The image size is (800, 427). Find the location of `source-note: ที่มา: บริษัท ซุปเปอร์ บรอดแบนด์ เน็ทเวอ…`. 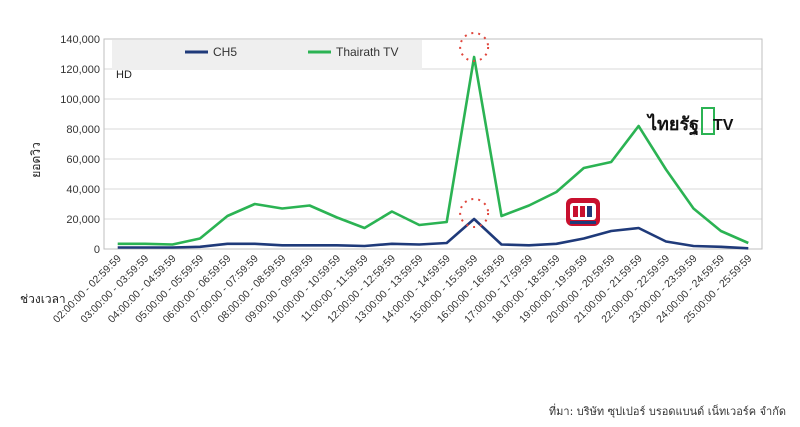

source-note: ที่มา: บริษัท ซุปเปอร์ บรอดแบนด์ เน็ทเวอ… is located at coordinates (667, 411).